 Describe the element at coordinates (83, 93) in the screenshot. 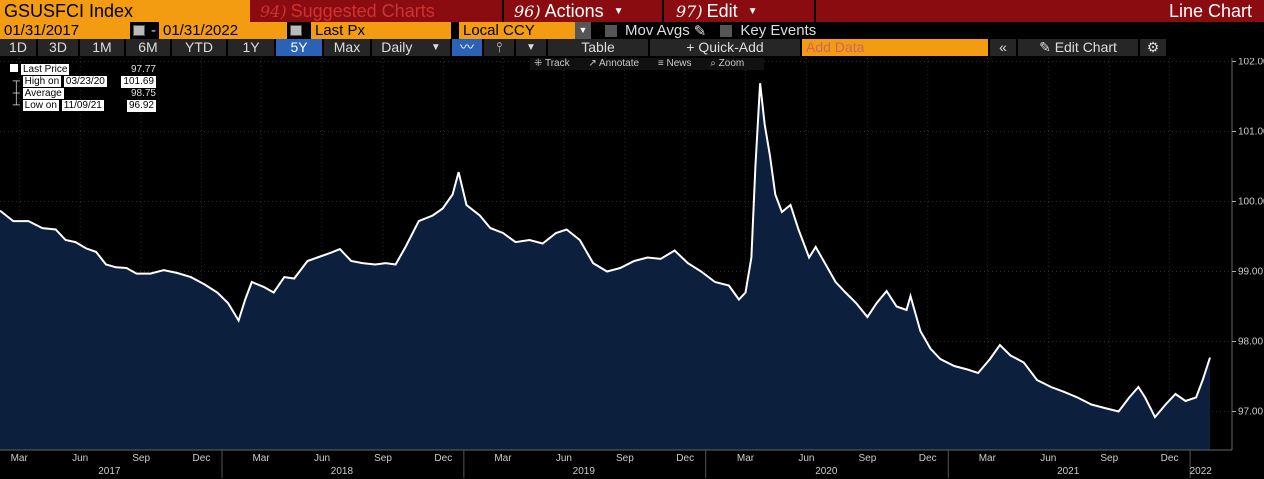

I see `legend-average: ┼ Average 98.75` at that location.